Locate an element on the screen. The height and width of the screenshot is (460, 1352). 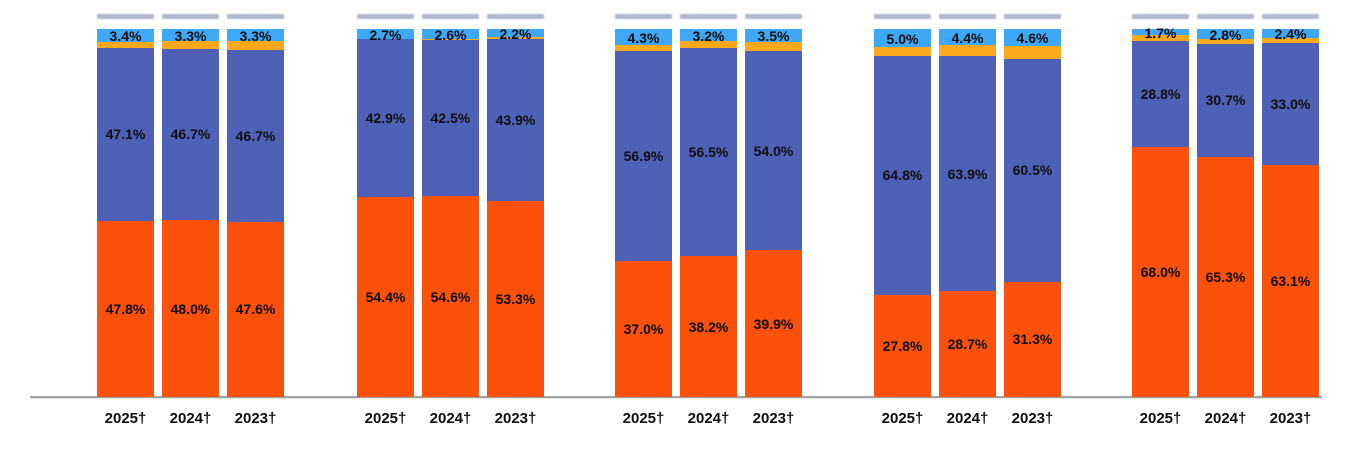
stacked-bar-2025†: 3.4% 47.1% 47.8% is located at coordinates (125, 212).